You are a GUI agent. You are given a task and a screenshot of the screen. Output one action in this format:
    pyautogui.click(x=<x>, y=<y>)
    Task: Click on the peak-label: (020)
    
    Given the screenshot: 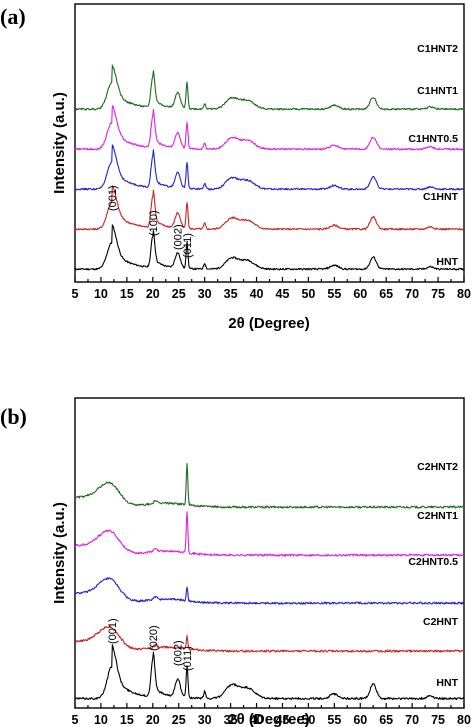 What is the action you would take?
    pyautogui.click(x=154, y=638)
    